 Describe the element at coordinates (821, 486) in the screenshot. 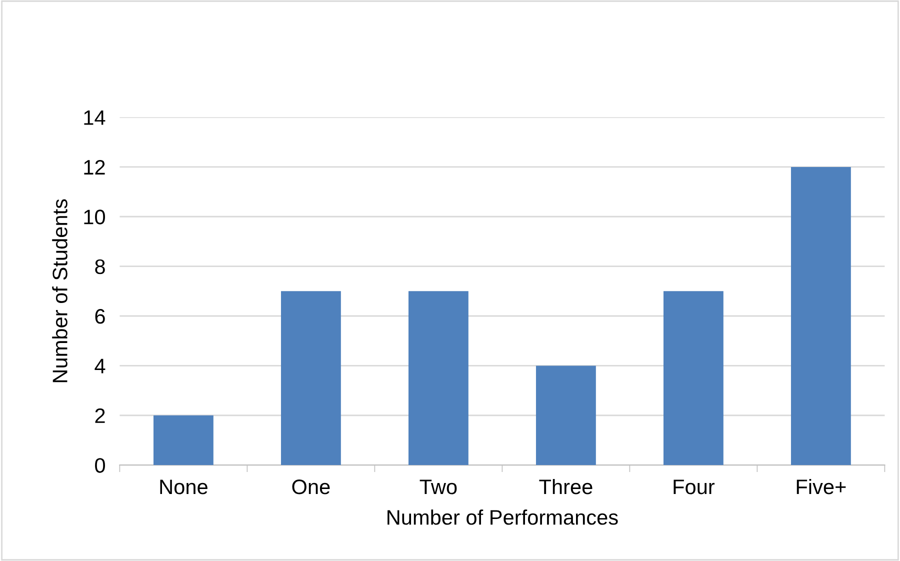

I see `x-tick-label: Five+` at that location.